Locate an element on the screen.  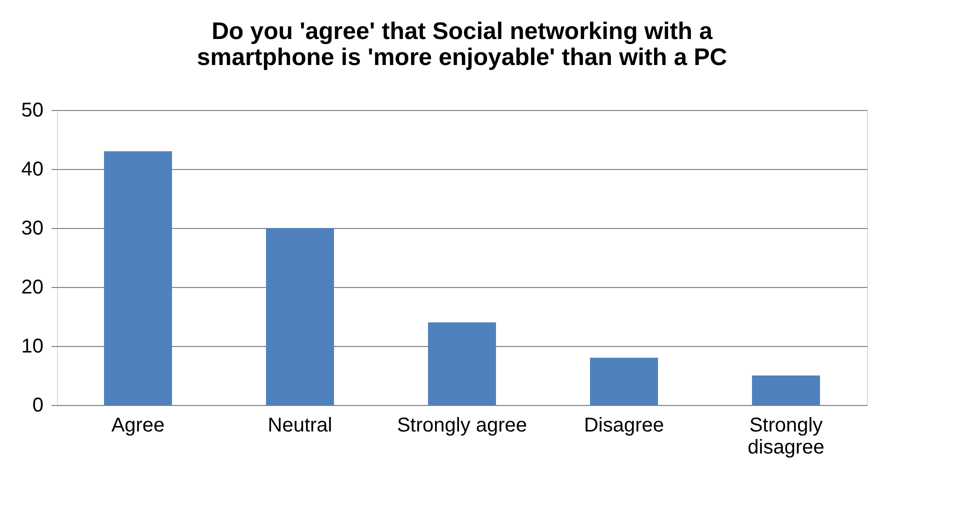
y-tick-label: 40 is located at coordinates (32, 169).